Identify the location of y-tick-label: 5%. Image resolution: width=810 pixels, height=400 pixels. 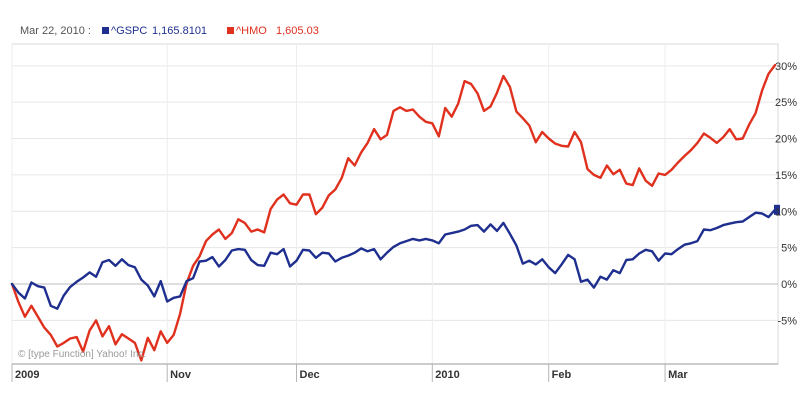
(789, 249).